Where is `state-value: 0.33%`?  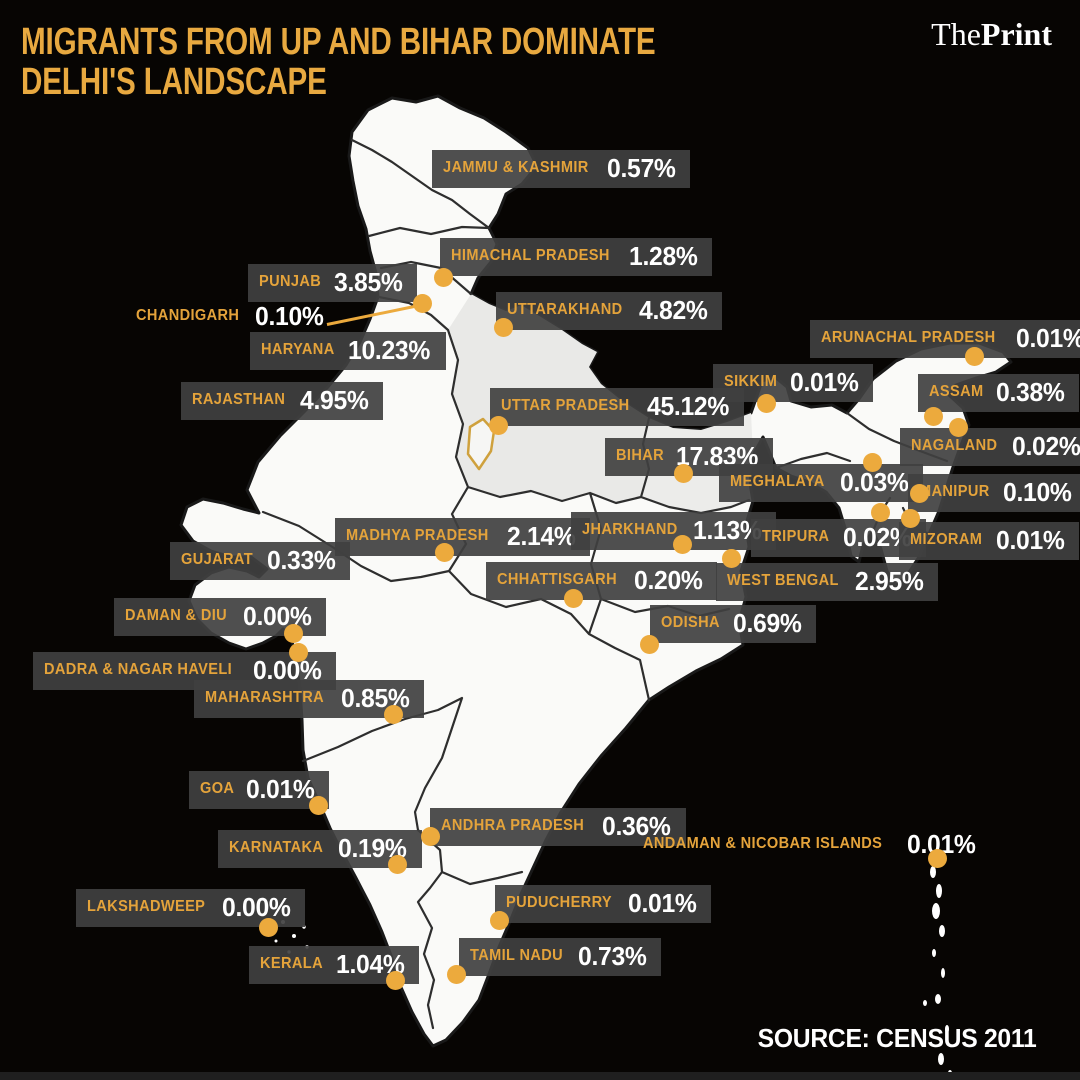
state-value: 0.33% is located at coordinates (301, 560).